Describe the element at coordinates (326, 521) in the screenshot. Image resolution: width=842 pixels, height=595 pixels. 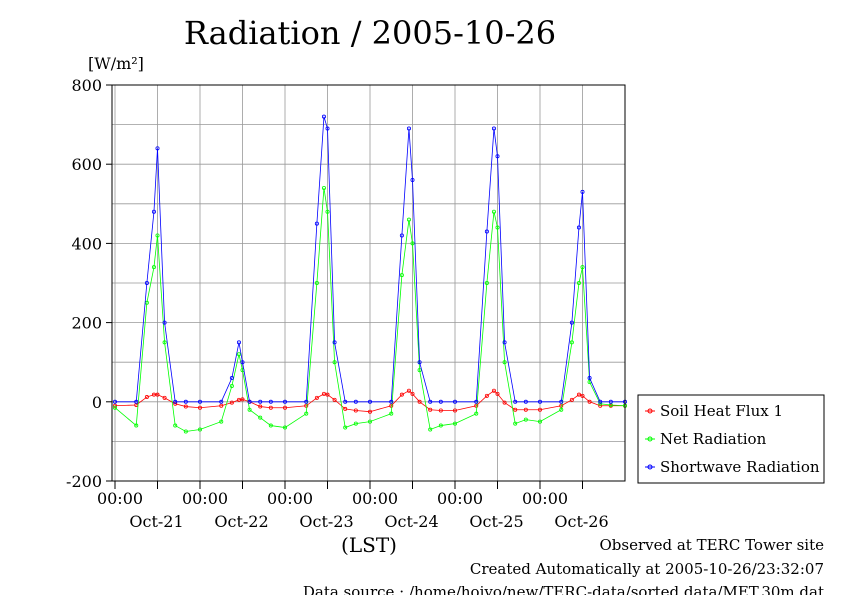
I see `x-tick-date: Oct-23` at that location.